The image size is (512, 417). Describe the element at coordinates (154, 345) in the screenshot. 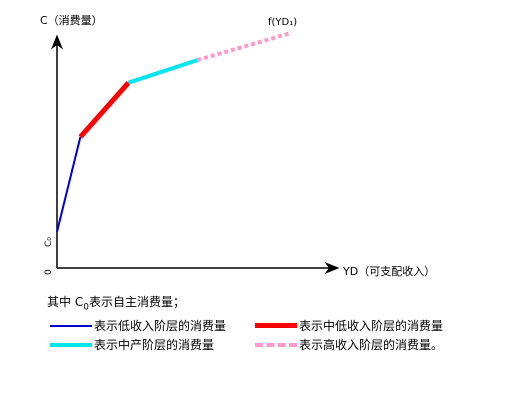

I see `legend-label-middle-class: 表示中产阶层的消费量` at that location.